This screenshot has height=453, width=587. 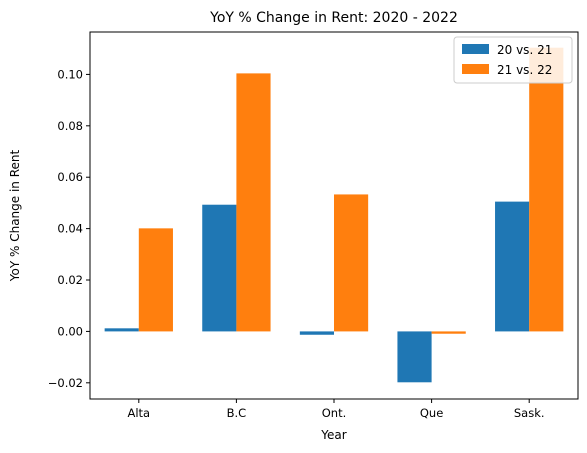 What do you see at coordinates (70, 331) in the screenshot?
I see `y-tick-label: 0.00` at bounding box center [70, 331].